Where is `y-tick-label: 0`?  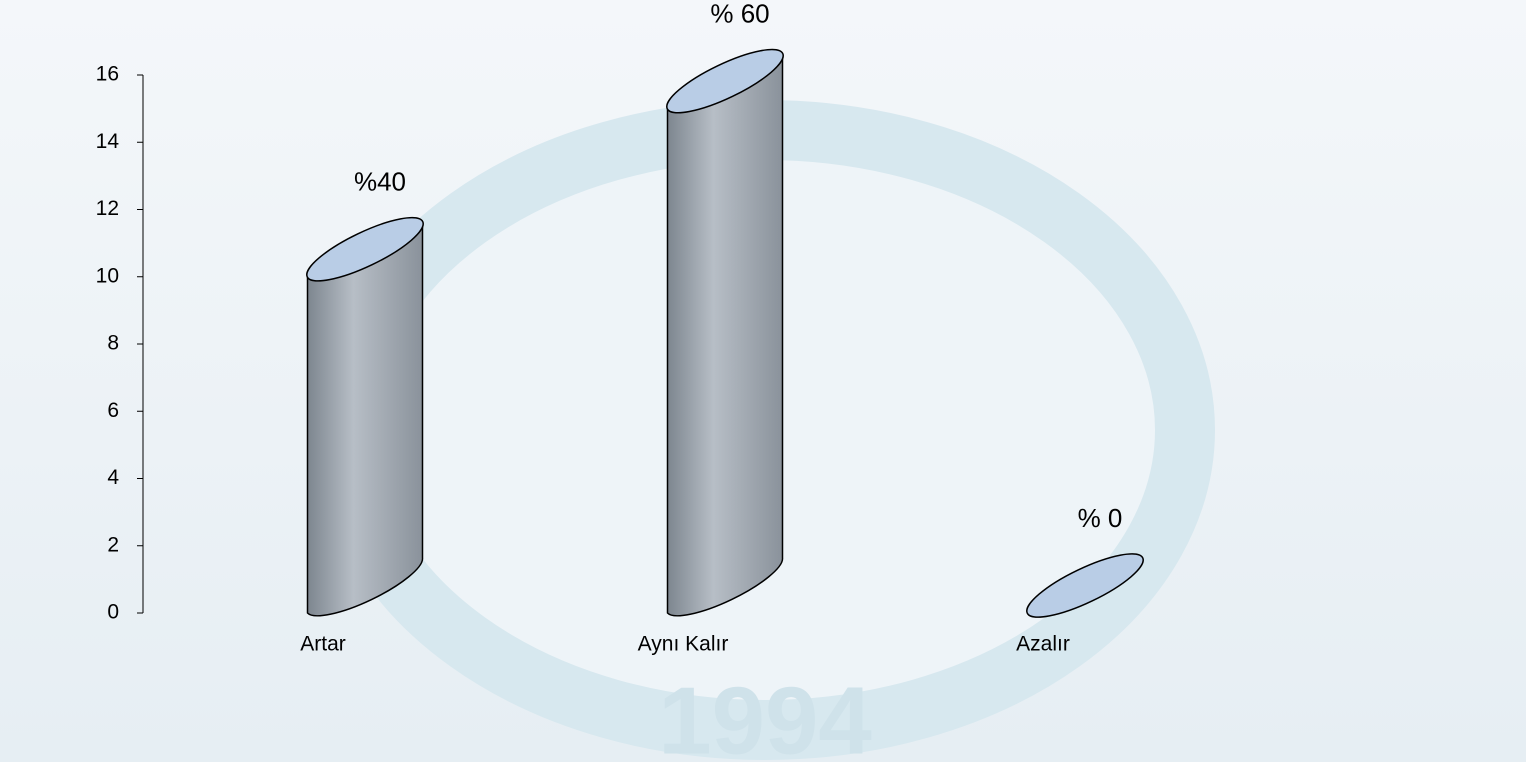
y-tick-label: 0 is located at coordinates (113, 612).